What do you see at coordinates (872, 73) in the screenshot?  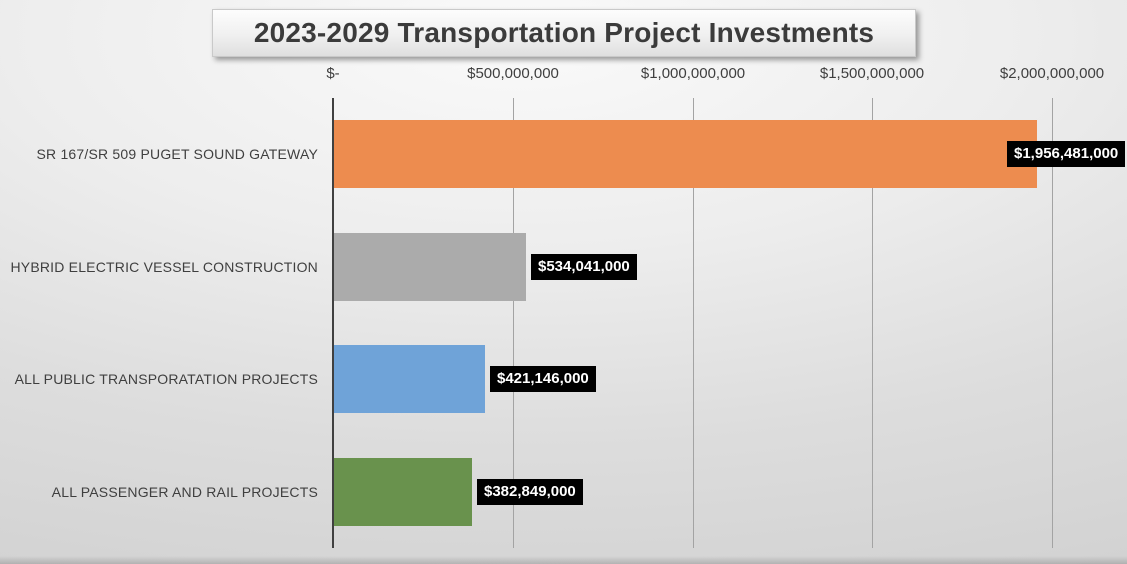 I see `x-tick-label: $1,500,000,000` at bounding box center [872, 73].